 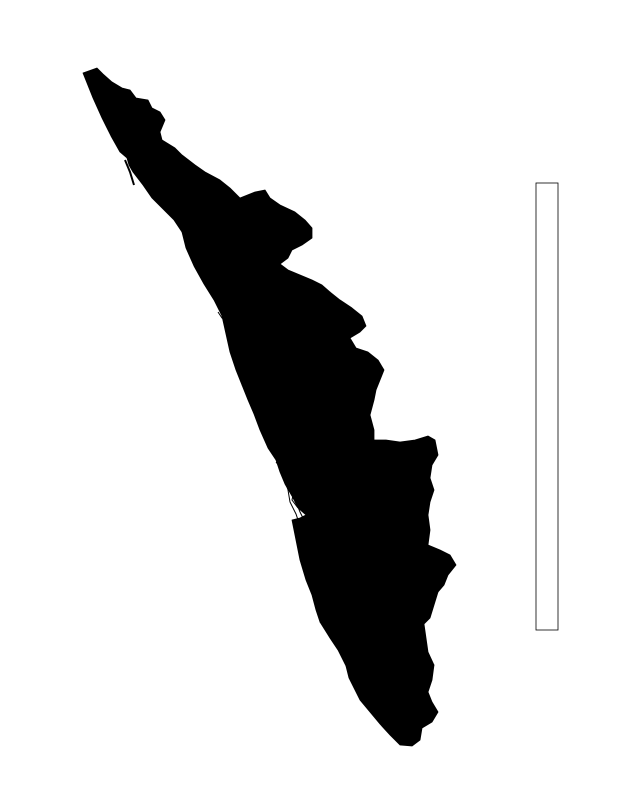 I want to click on colorbar, so click(x=547, y=406).